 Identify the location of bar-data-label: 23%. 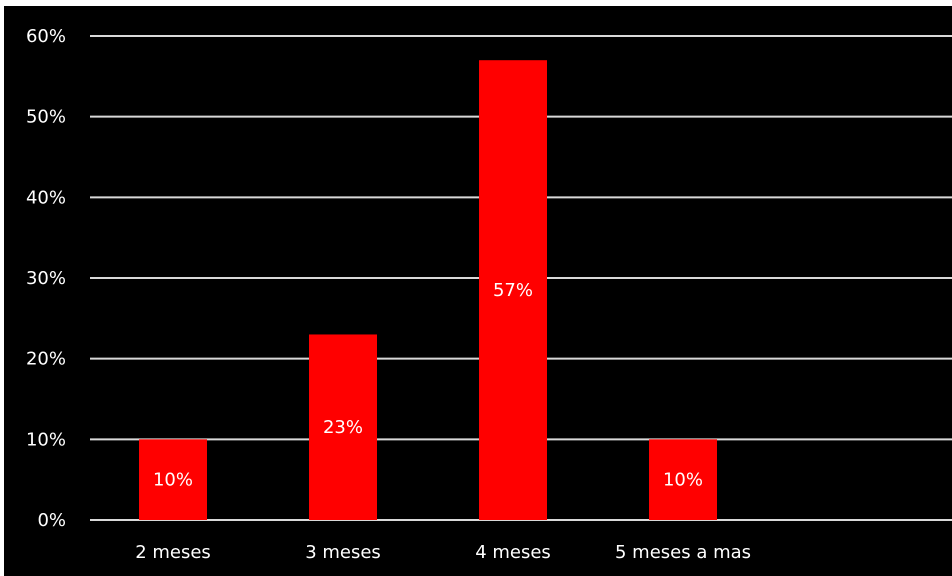
(343, 427).